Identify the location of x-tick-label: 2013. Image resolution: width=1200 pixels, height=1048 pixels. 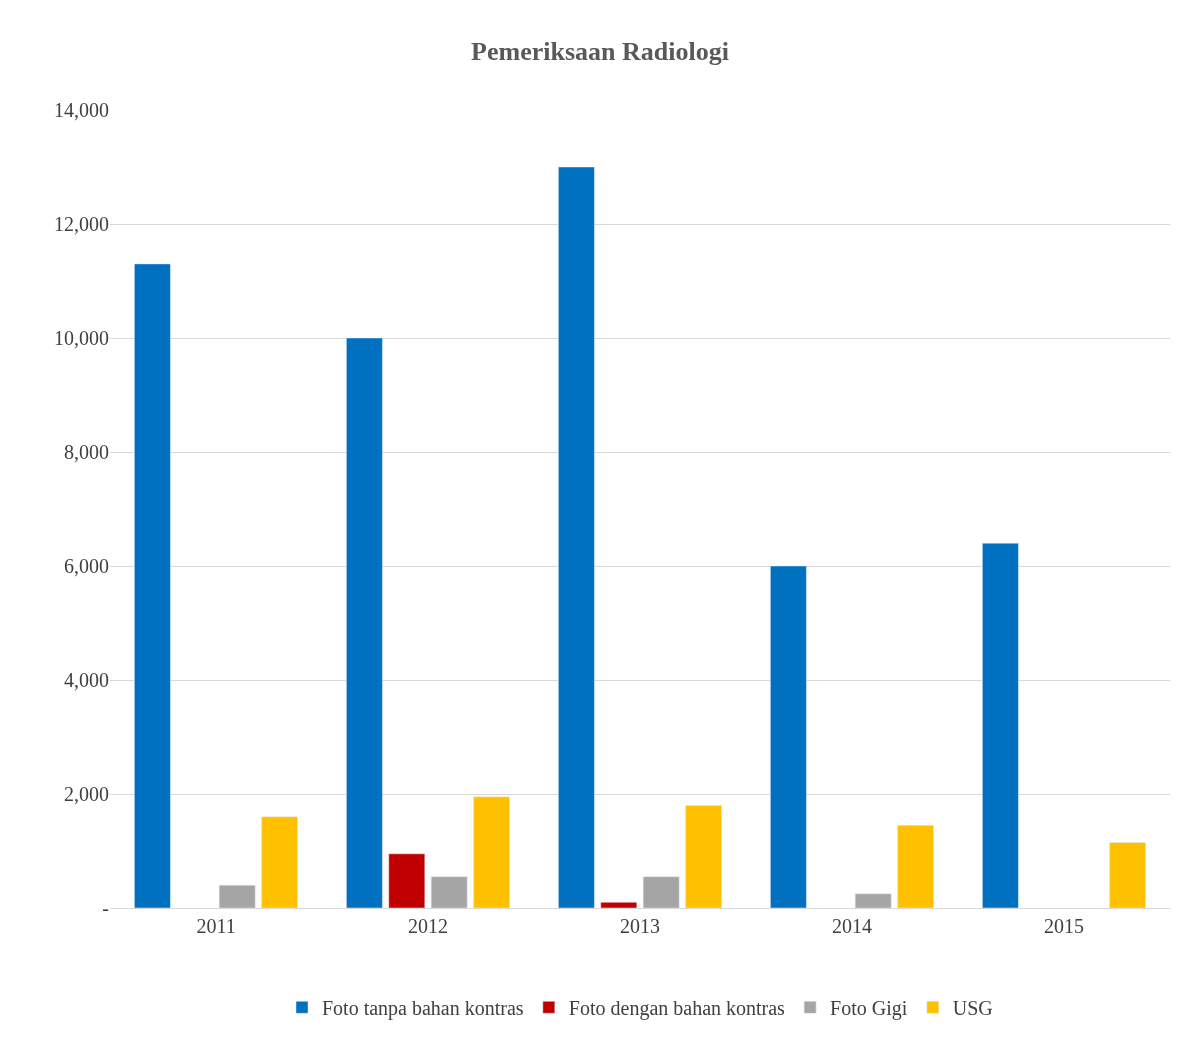
(640, 926).